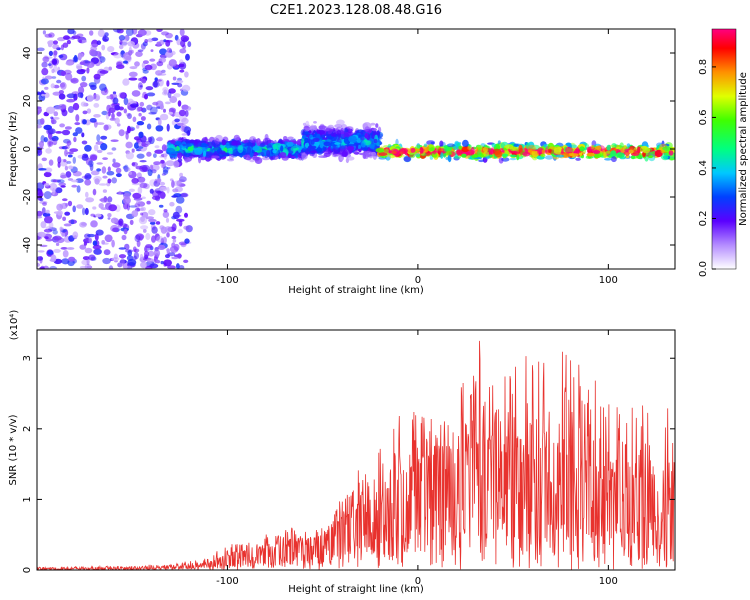 This screenshot has width=750, height=600. What do you see at coordinates (707, 168) in the screenshot?
I see `colorbar-ticks: 0.0 0.2 0.4 0.6 0.8` at bounding box center [707, 168].